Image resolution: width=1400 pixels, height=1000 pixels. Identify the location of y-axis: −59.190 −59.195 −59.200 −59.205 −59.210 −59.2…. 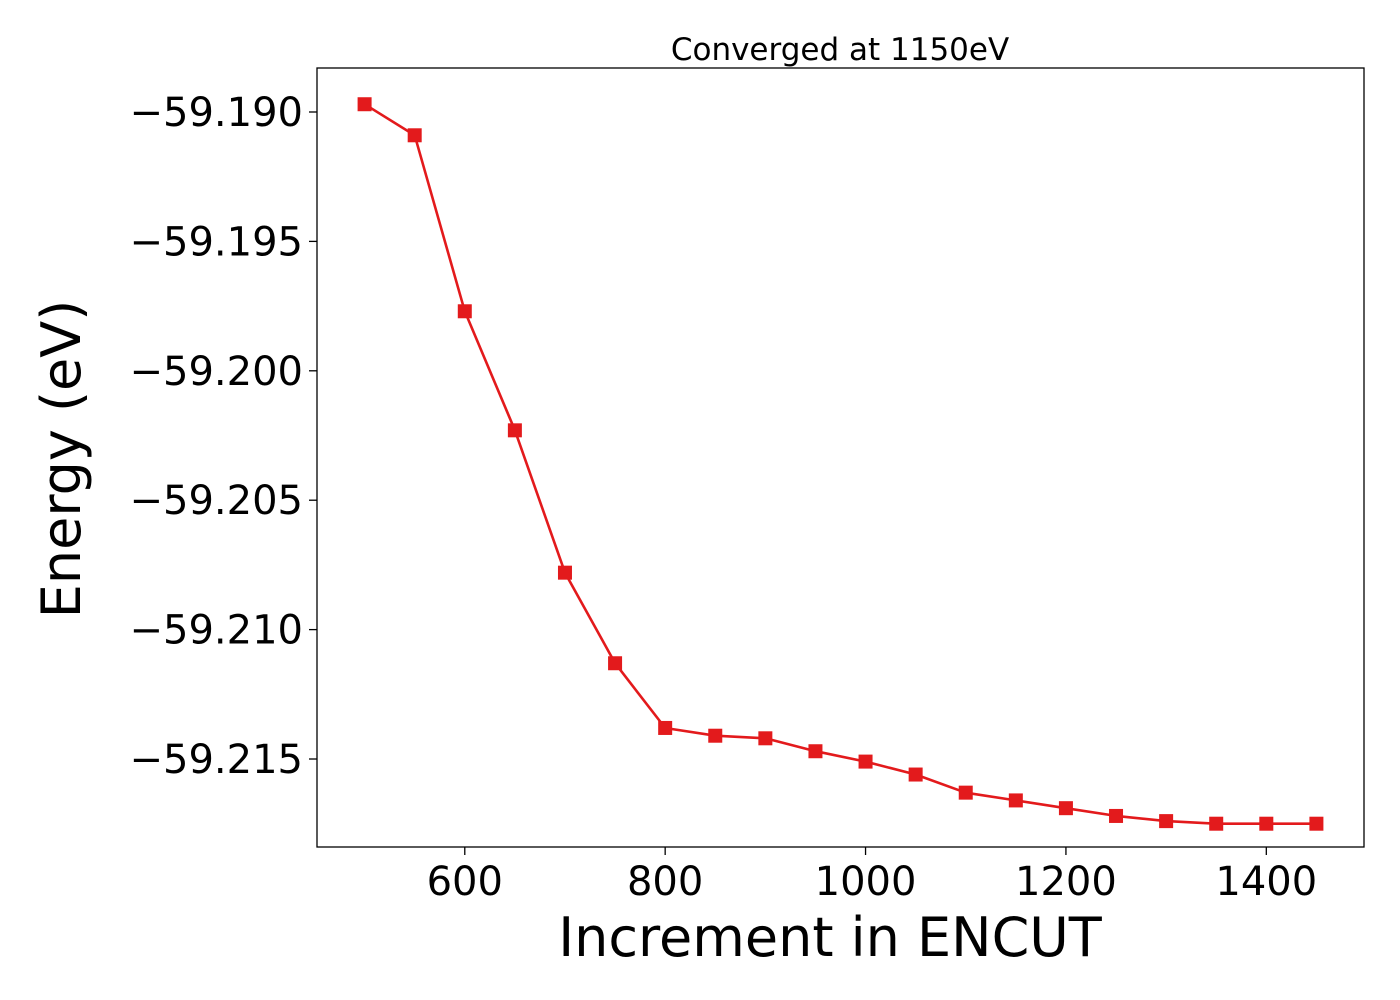
(223, 436).